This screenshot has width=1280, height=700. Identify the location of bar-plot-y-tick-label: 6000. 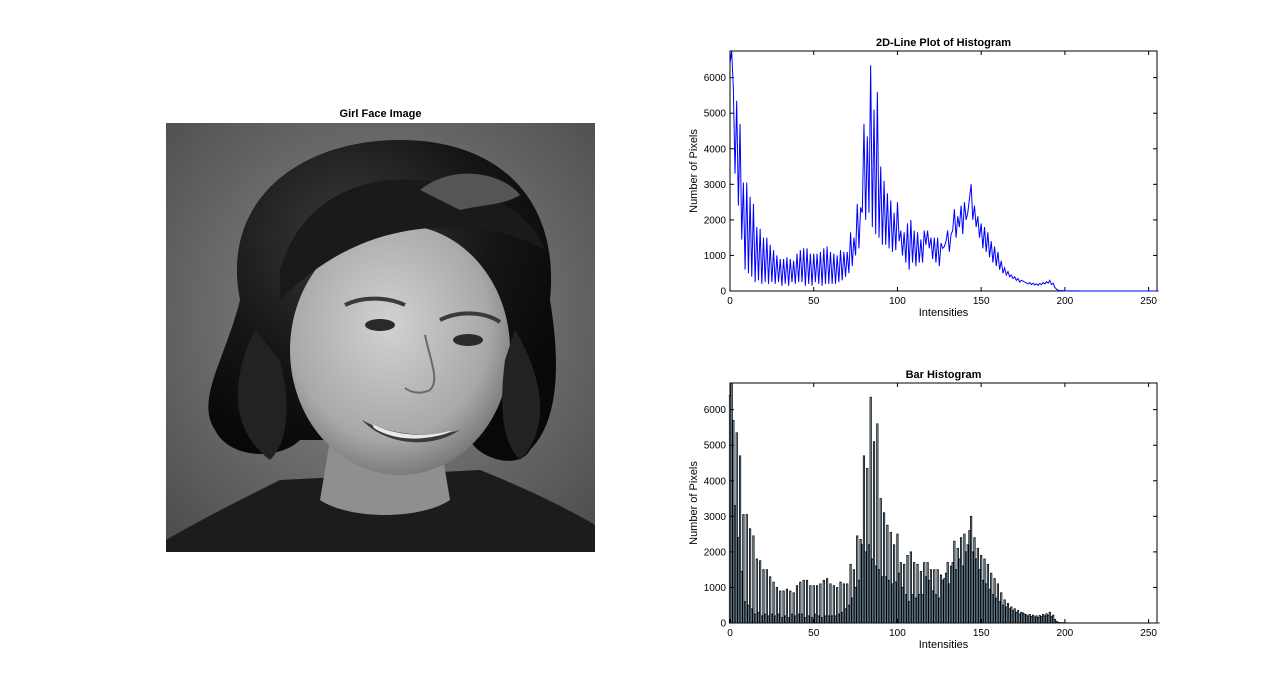
(715, 410).